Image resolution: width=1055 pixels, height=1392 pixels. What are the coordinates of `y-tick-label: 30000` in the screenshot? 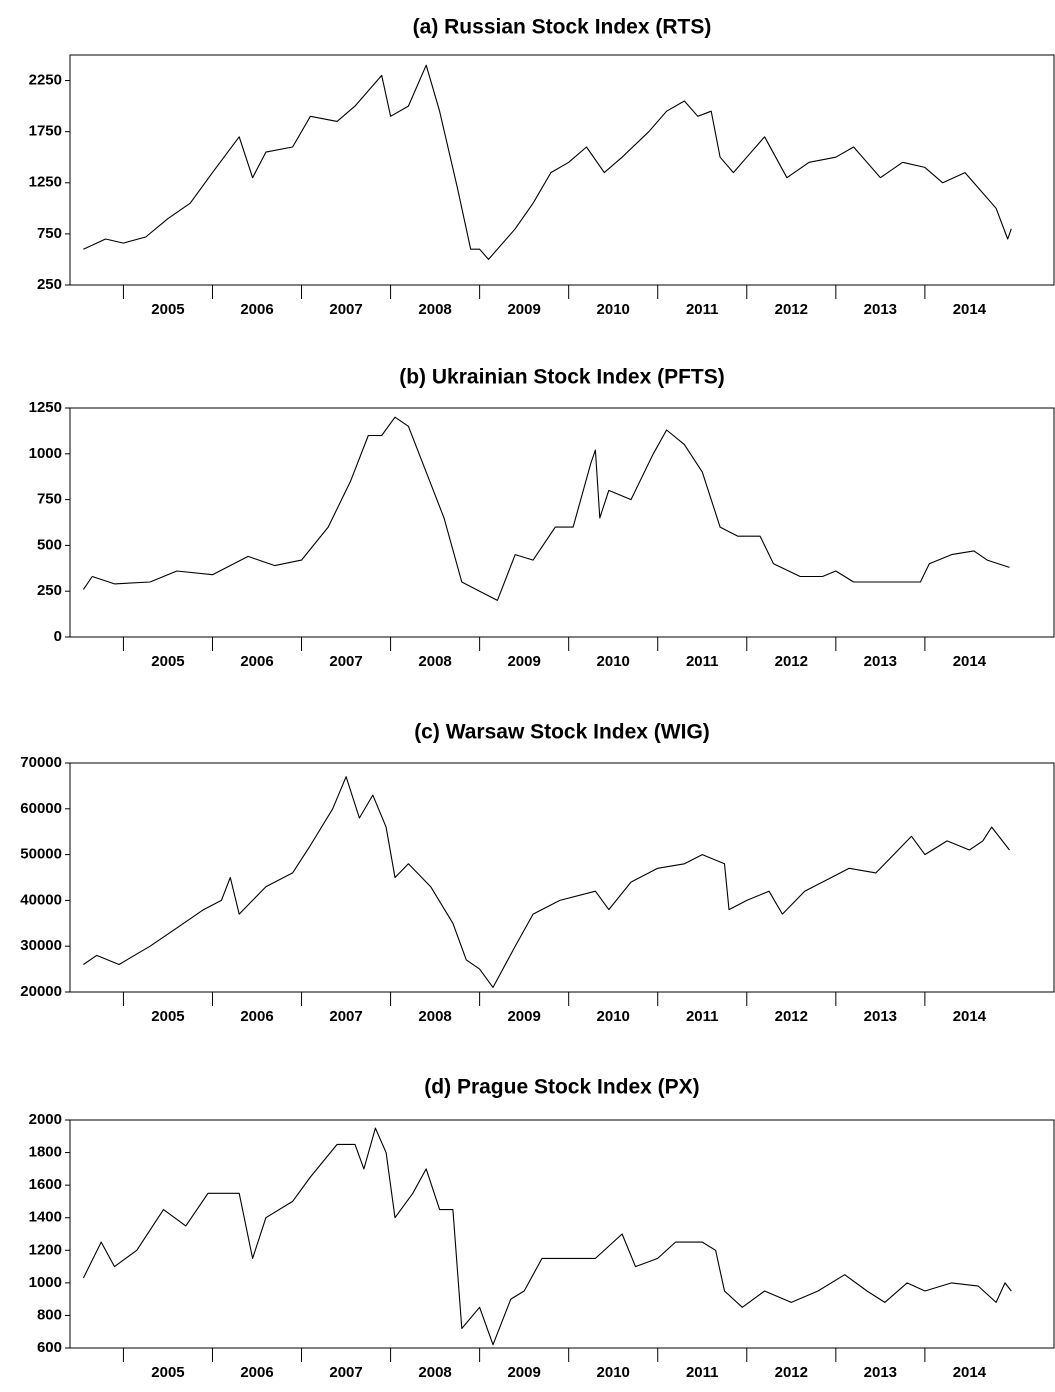 It's located at (41, 945).